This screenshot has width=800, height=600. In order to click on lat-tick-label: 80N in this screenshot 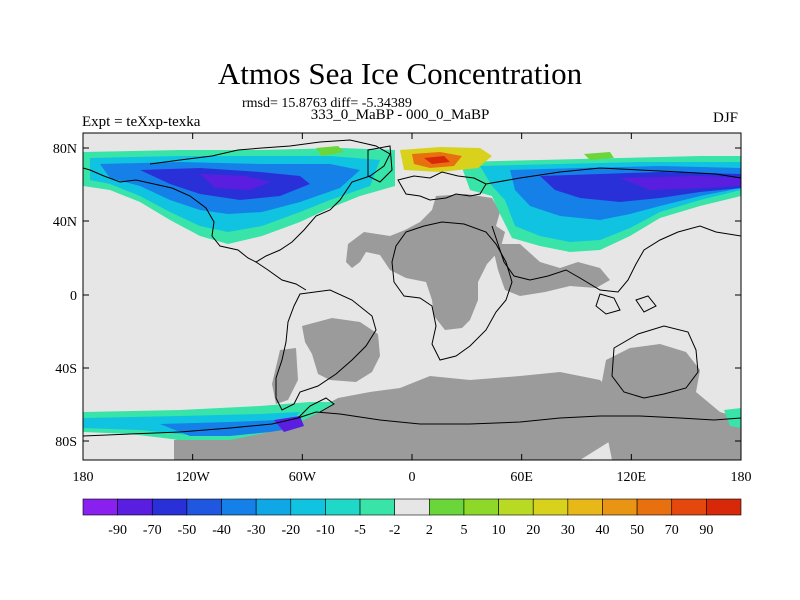, I will do `click(65, 149)`.